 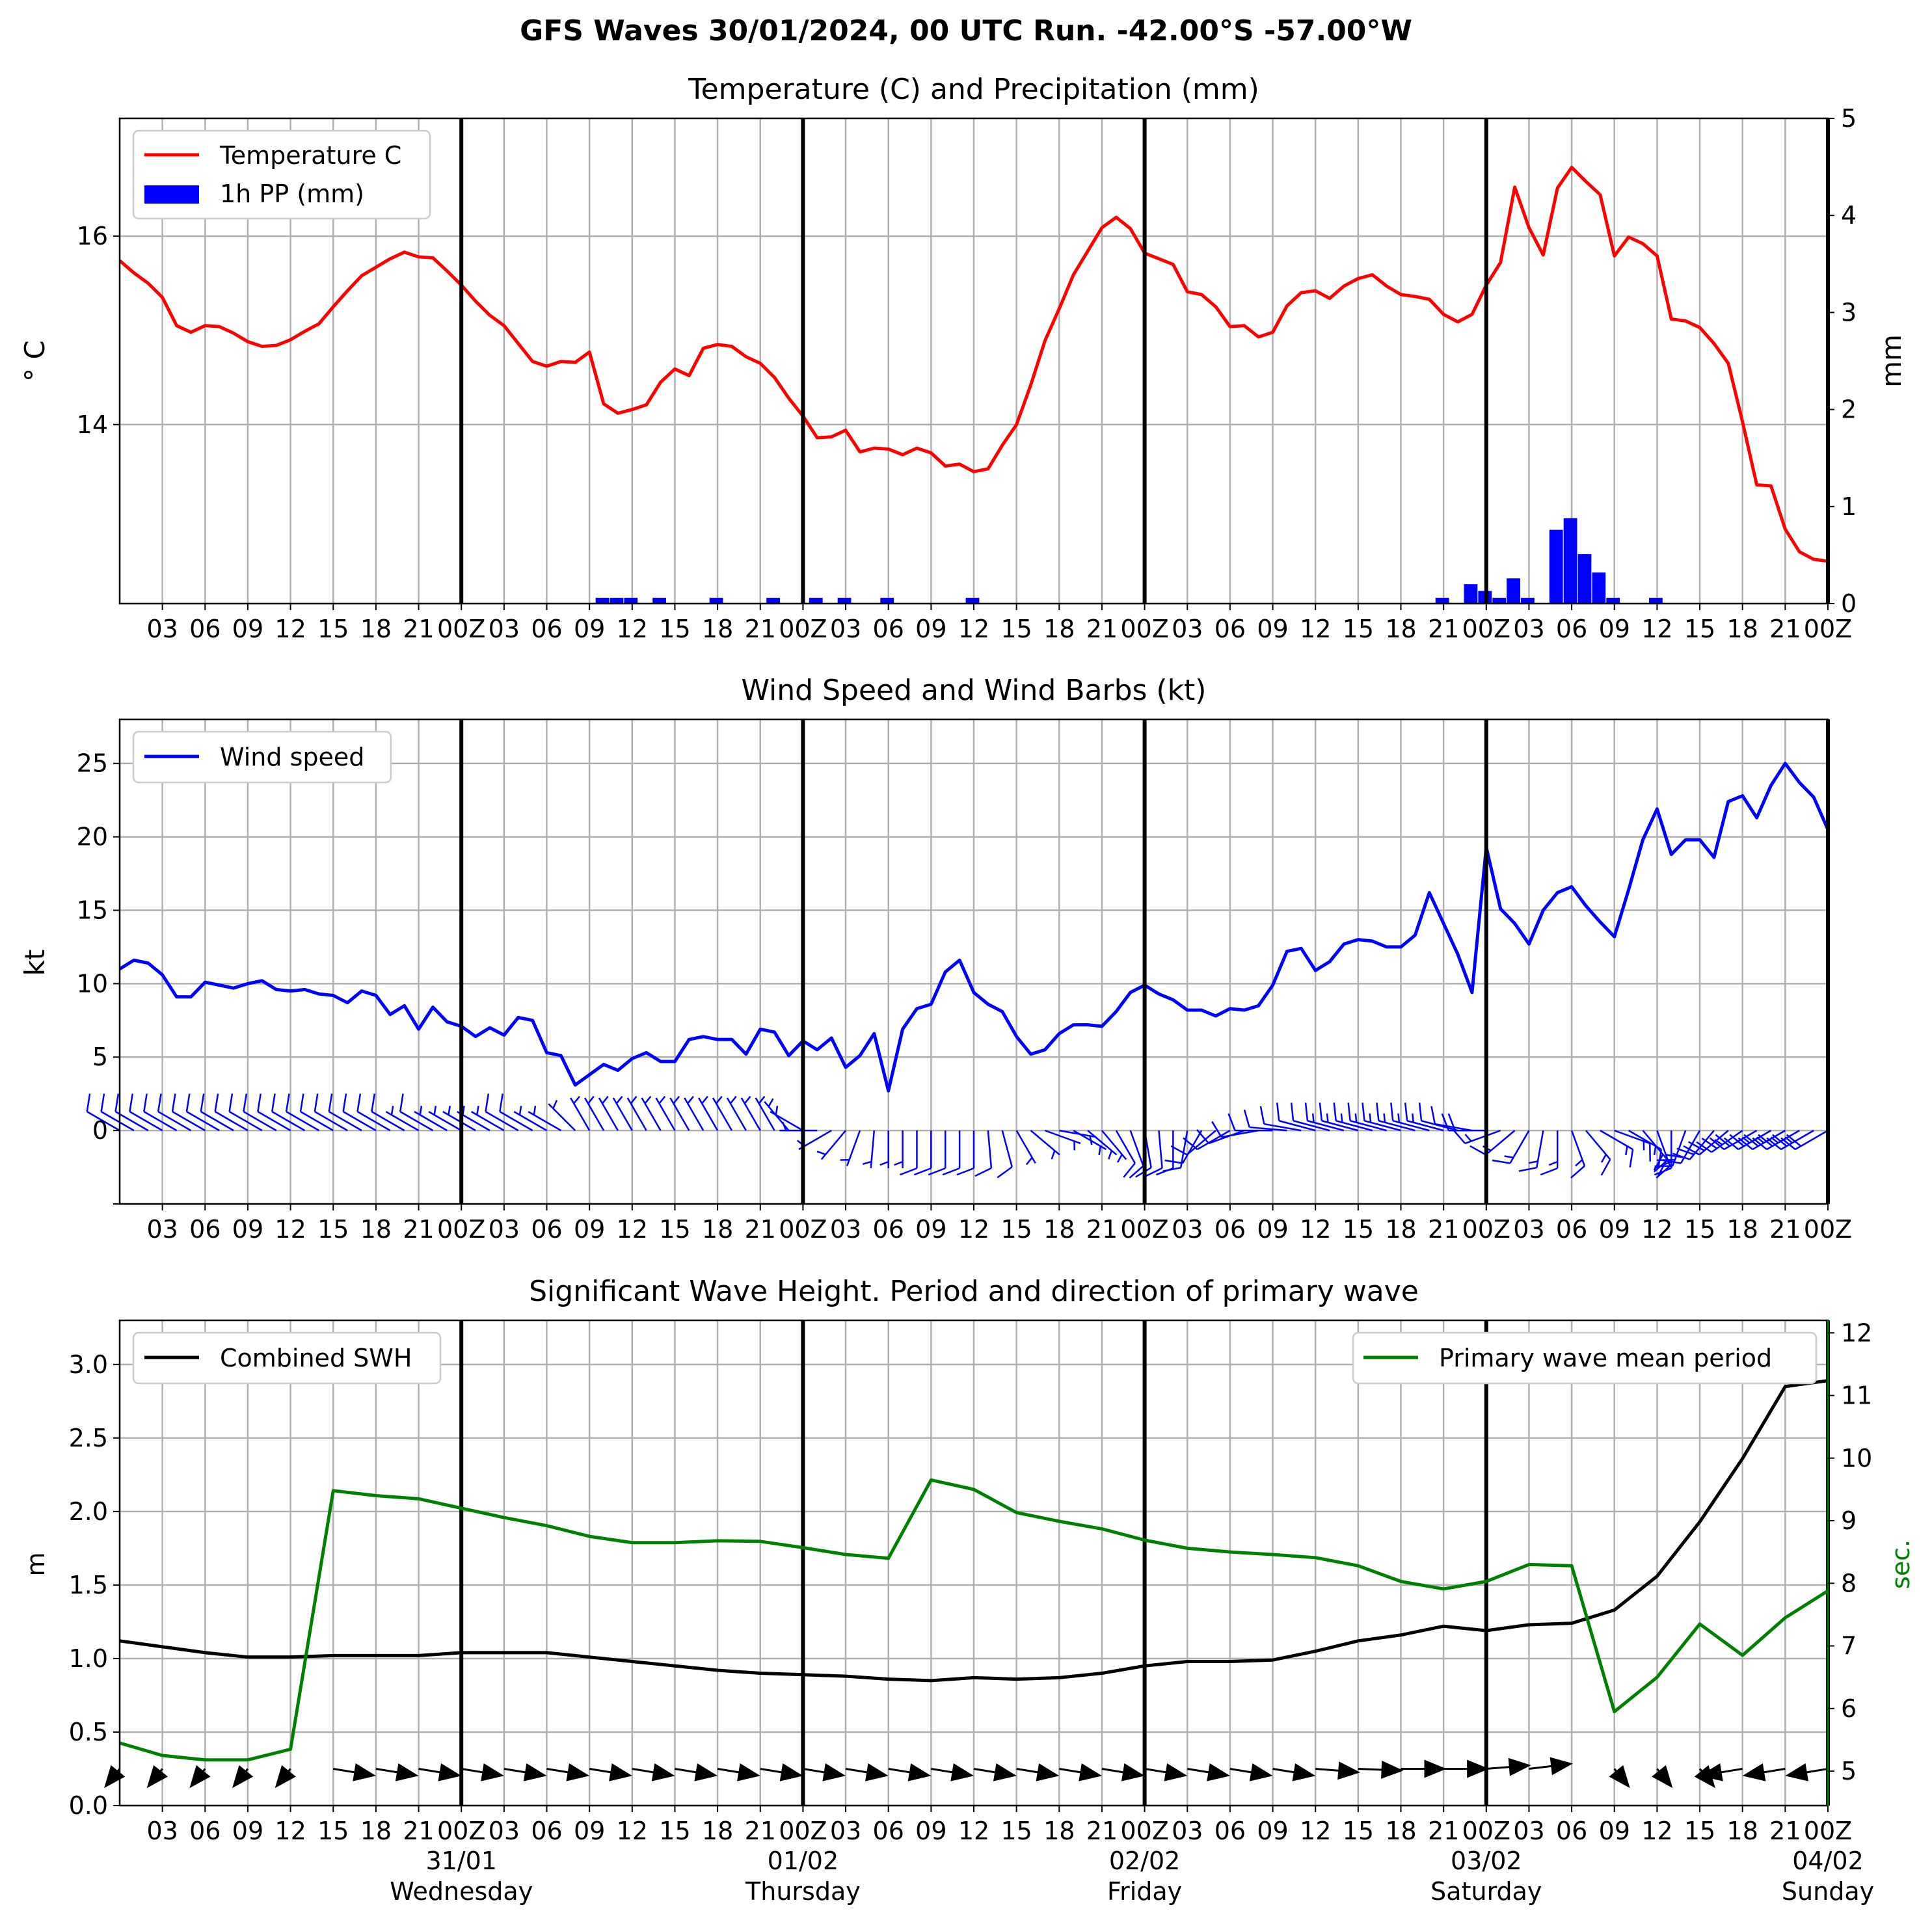 What do you see at coordinates (1016, 629) in the screenshot?
I see `x-tick-label: 15` at bounding box center [1016, 629].